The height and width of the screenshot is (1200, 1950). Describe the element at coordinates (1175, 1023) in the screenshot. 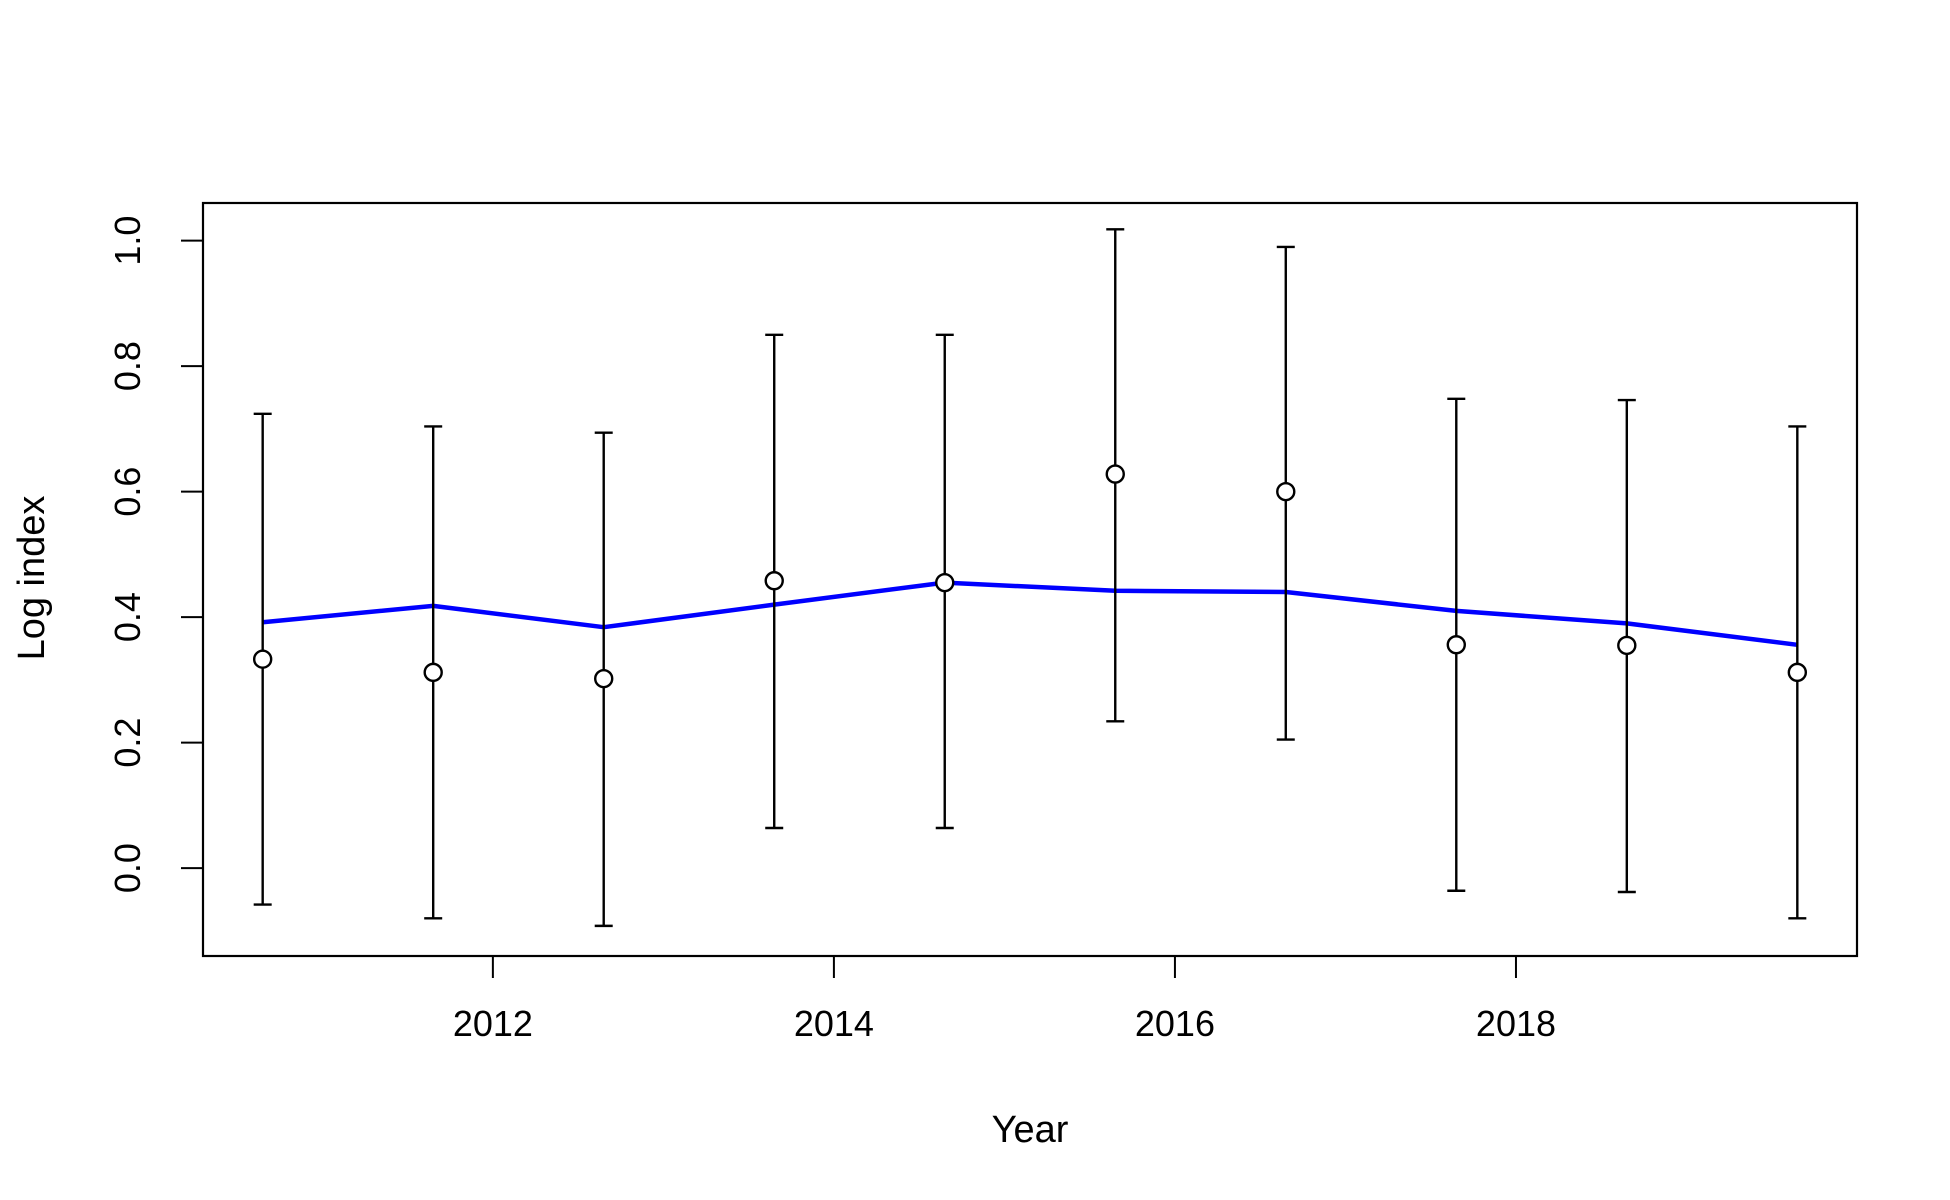

I see `x-tick-label-2: 2016` at that location.